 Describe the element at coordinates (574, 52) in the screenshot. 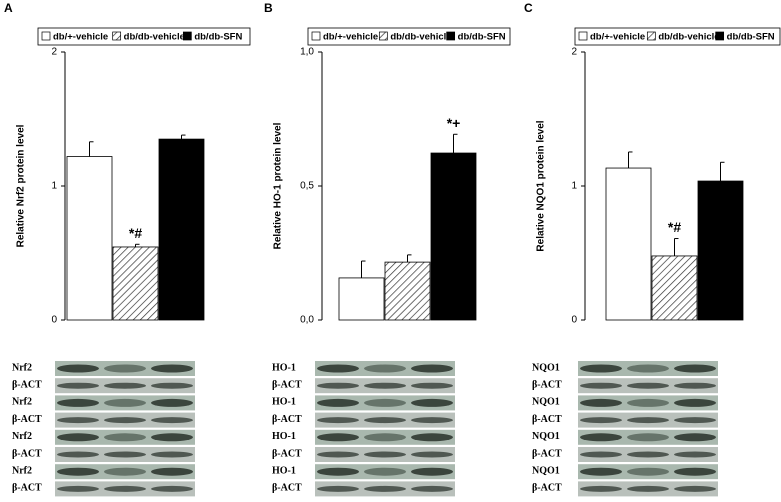

I see `y-tick-label: 2` at that location.